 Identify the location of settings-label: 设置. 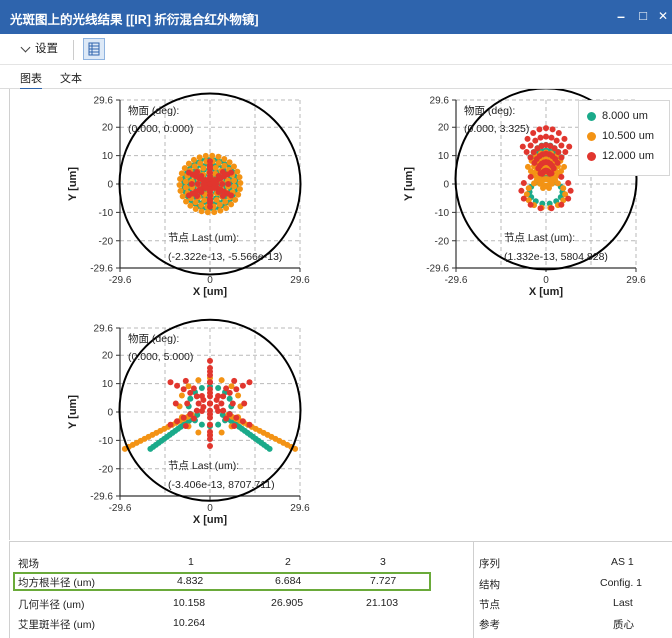
(46, 49).